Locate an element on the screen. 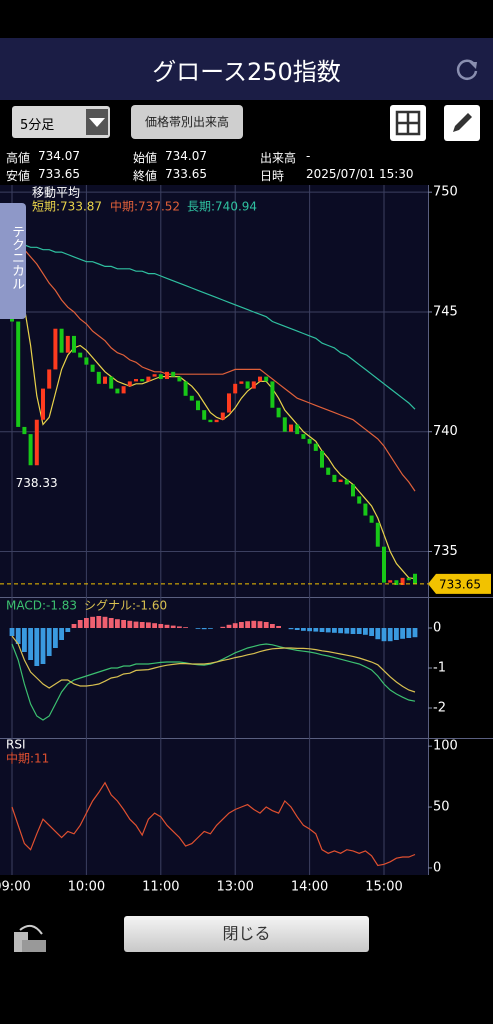 The width and height of the screenshot is (493, 1024). info-label: 出来高 is located at coordinates (278, 158).